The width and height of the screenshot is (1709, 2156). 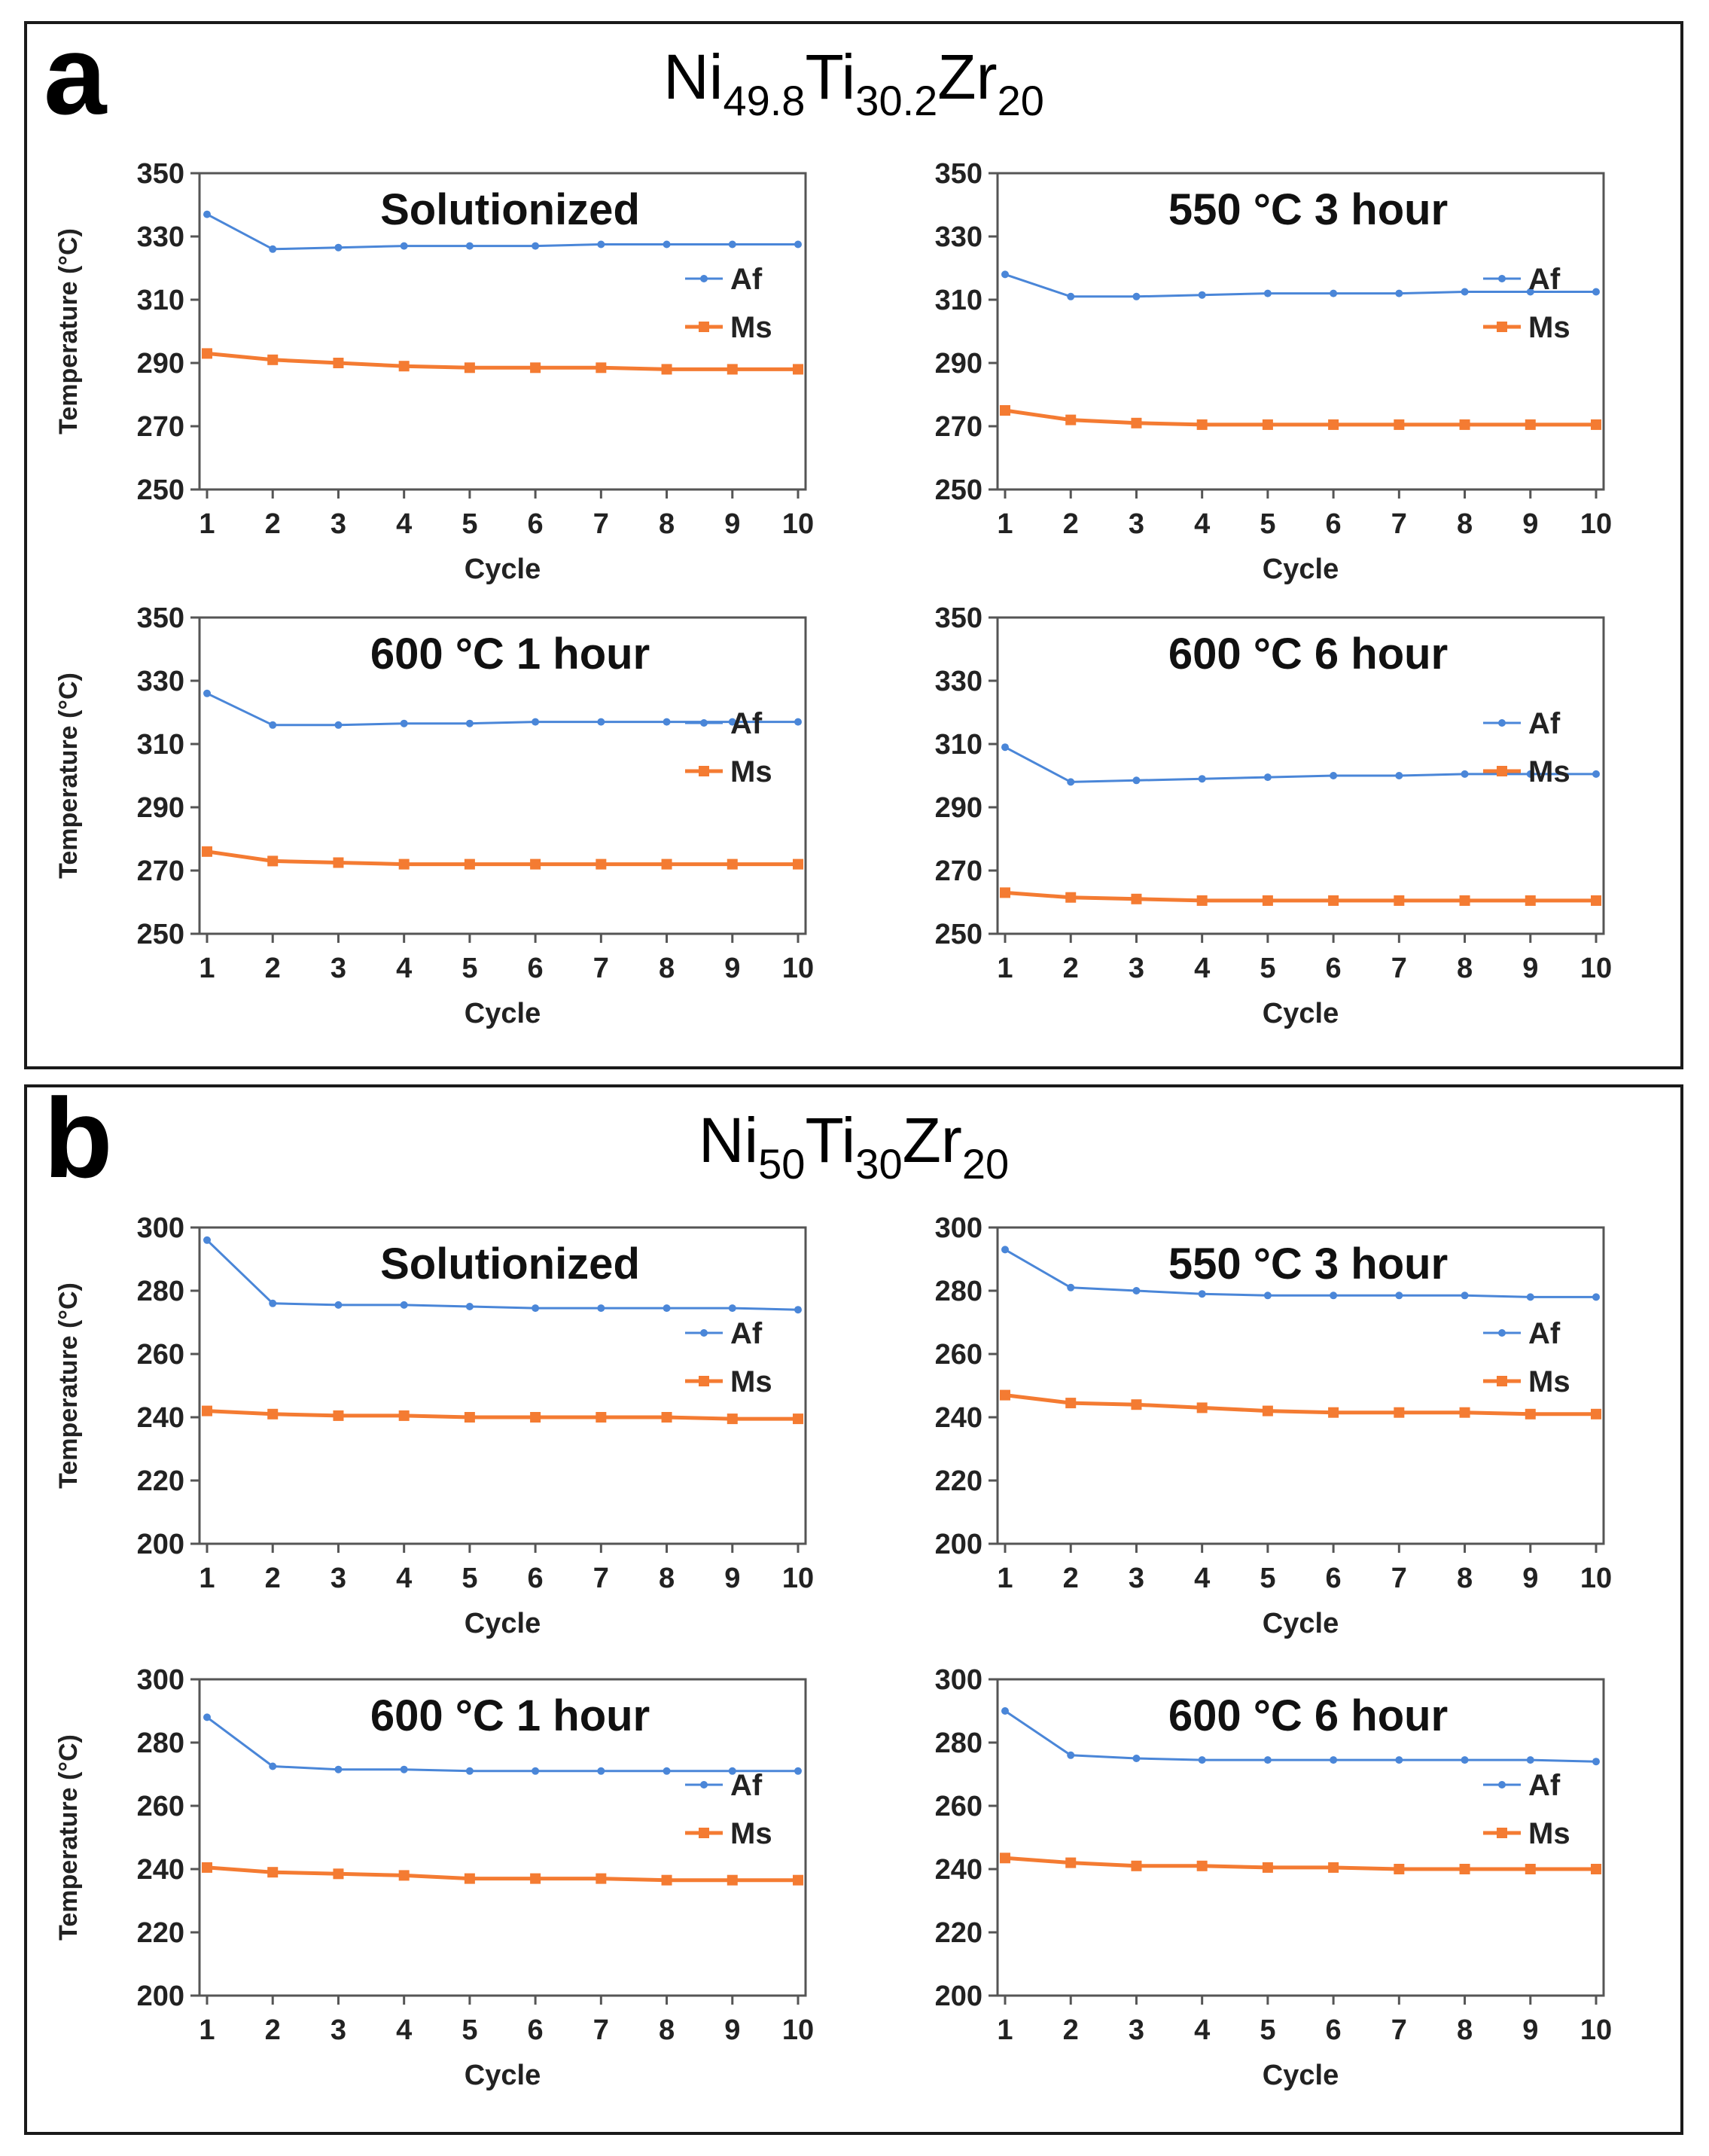 What do you see at coordinates (958, 871) in the screenshot?
I see `y-tick-label: 270` at bounding box center [958, 871].